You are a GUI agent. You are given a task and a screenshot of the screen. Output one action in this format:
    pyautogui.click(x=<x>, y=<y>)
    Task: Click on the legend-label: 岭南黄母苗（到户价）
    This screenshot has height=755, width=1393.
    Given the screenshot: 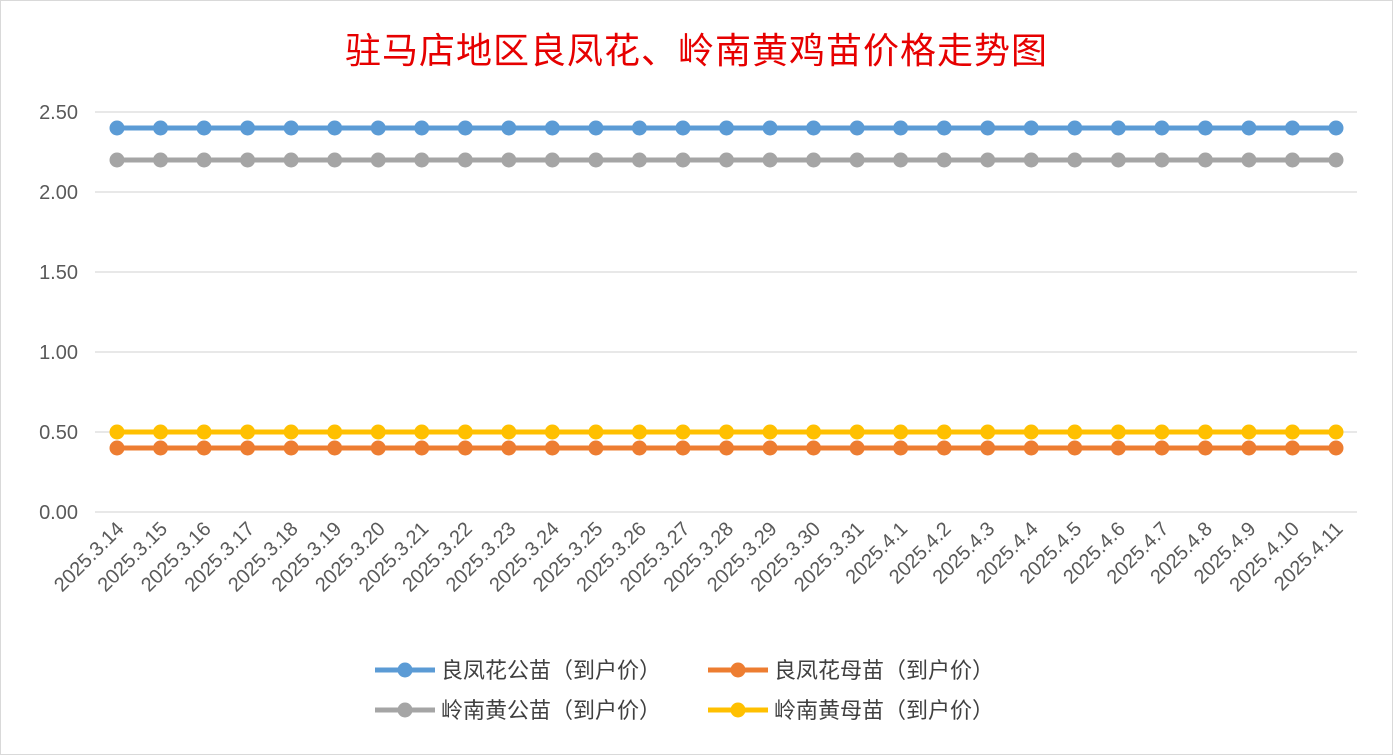 What is the action you would take?
    pyautogui.click(x=884, y=711)
    